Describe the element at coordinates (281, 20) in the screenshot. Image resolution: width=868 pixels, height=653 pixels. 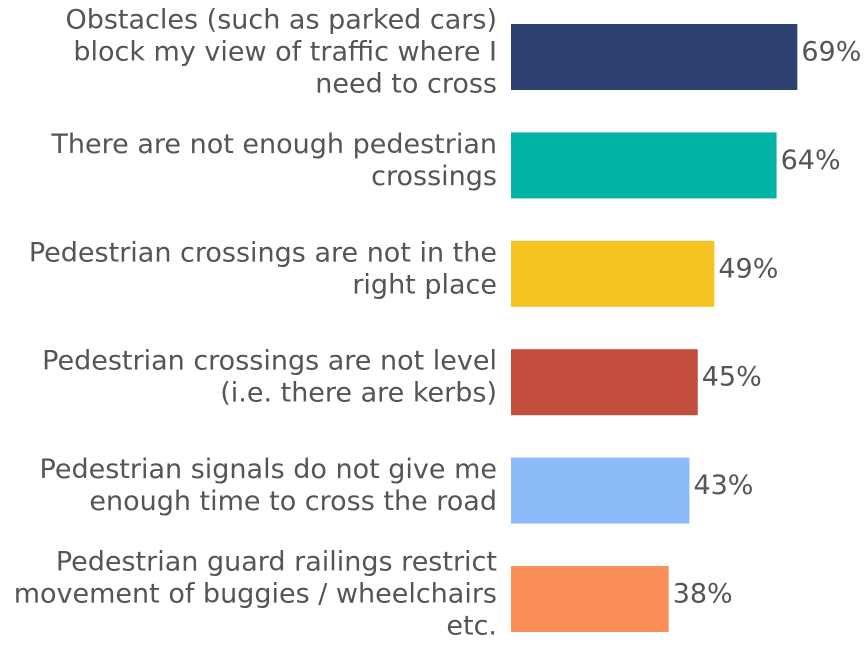
I see `category-label: Obstacles (such as parked cars)` at that location.